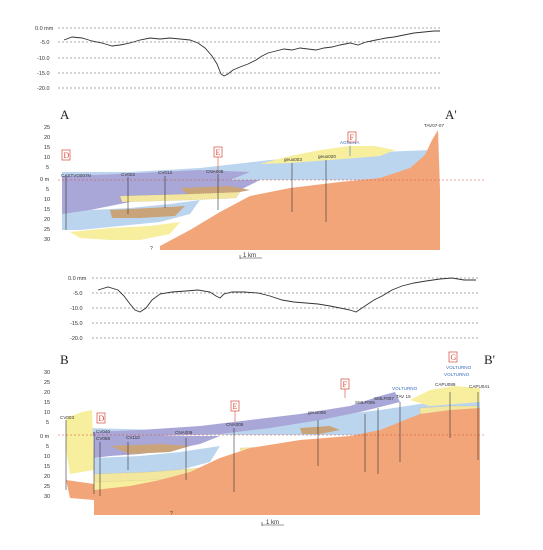 The image size is (543, 550). I want to click on a-layer-dotted, so click(180, 197).